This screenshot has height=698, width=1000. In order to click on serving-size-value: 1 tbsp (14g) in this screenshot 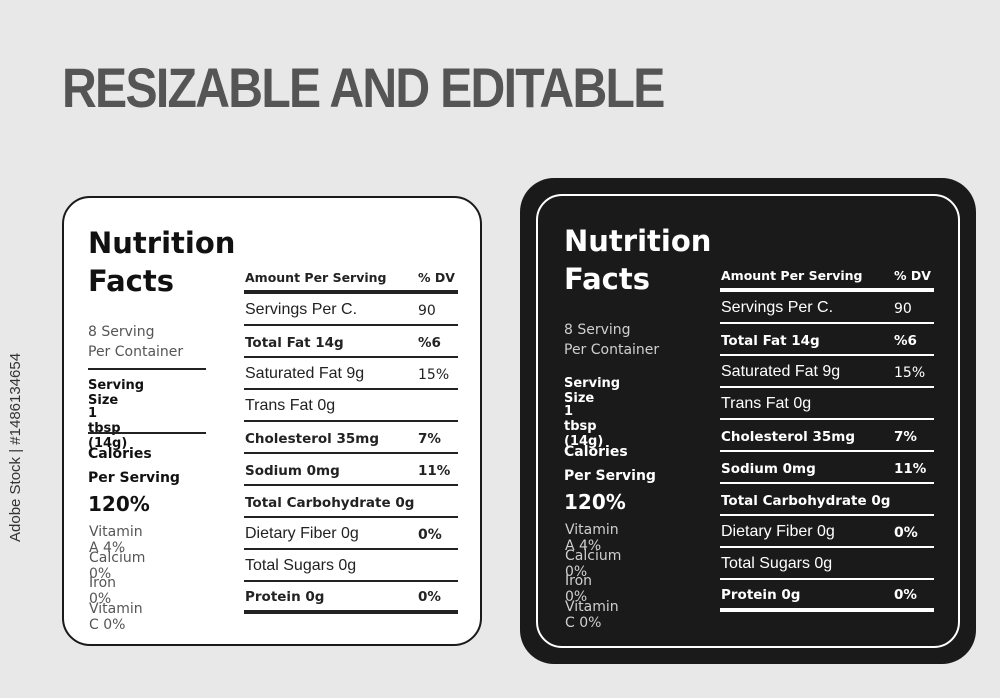, I will do `click(584, 426)`.